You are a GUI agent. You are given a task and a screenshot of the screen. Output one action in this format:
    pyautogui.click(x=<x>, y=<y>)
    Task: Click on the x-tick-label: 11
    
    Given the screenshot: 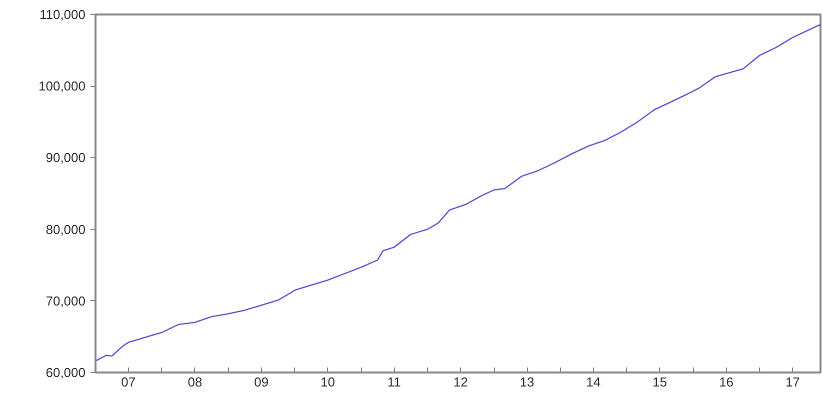 What is the action you would take?
    pyautogui.click(x=394, y=382)
    